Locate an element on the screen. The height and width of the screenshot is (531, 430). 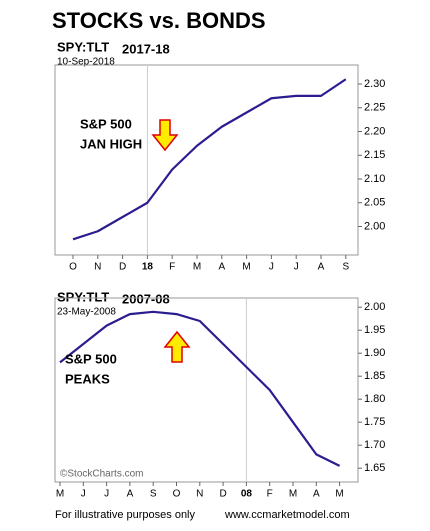
y-tick-label: 2.30 is located at coordinates (374, 84).